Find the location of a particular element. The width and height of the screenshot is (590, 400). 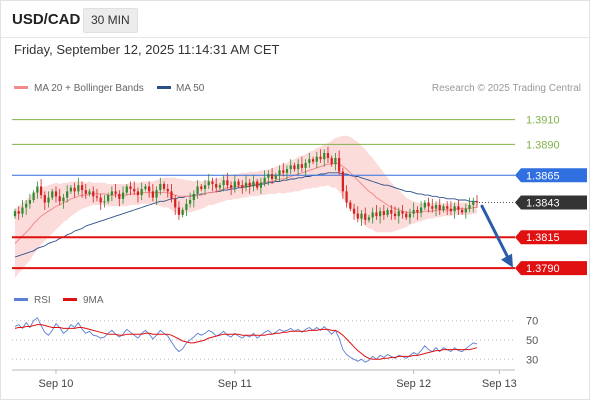

ma20-legend-swatch is located at coordinates (21, 87).